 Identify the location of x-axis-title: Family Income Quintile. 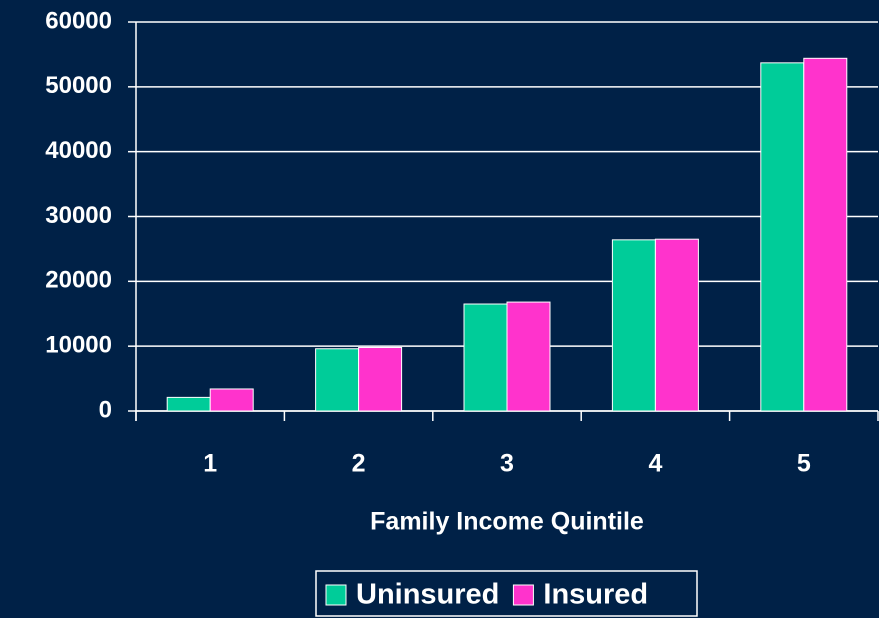
(507, 522).